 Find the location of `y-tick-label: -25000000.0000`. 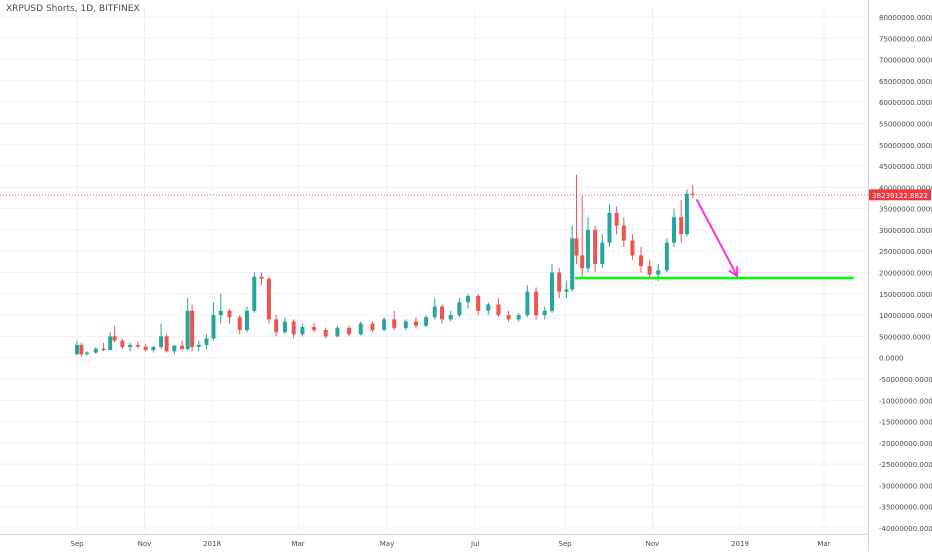

y-tick-label: -25000000.0000 is located at coordinates (905, 465).